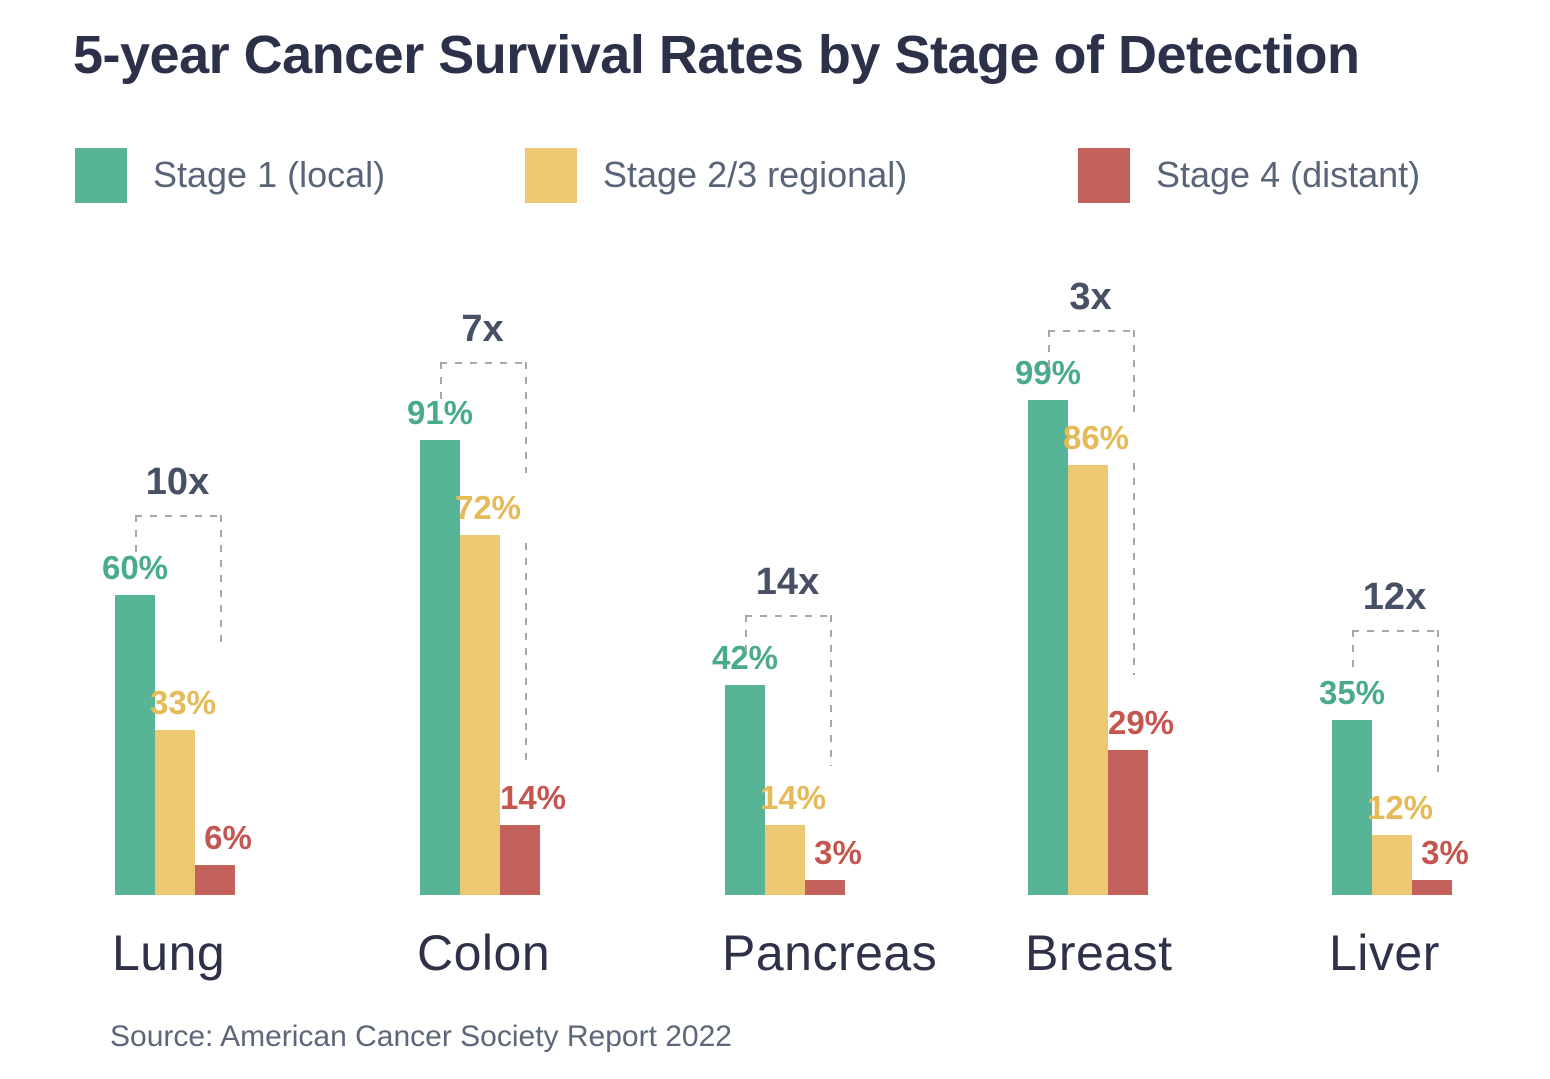 The height and width of the screenshot is (1079, 1550). I want to click on bar-breast-series2, so click(1088, 680).